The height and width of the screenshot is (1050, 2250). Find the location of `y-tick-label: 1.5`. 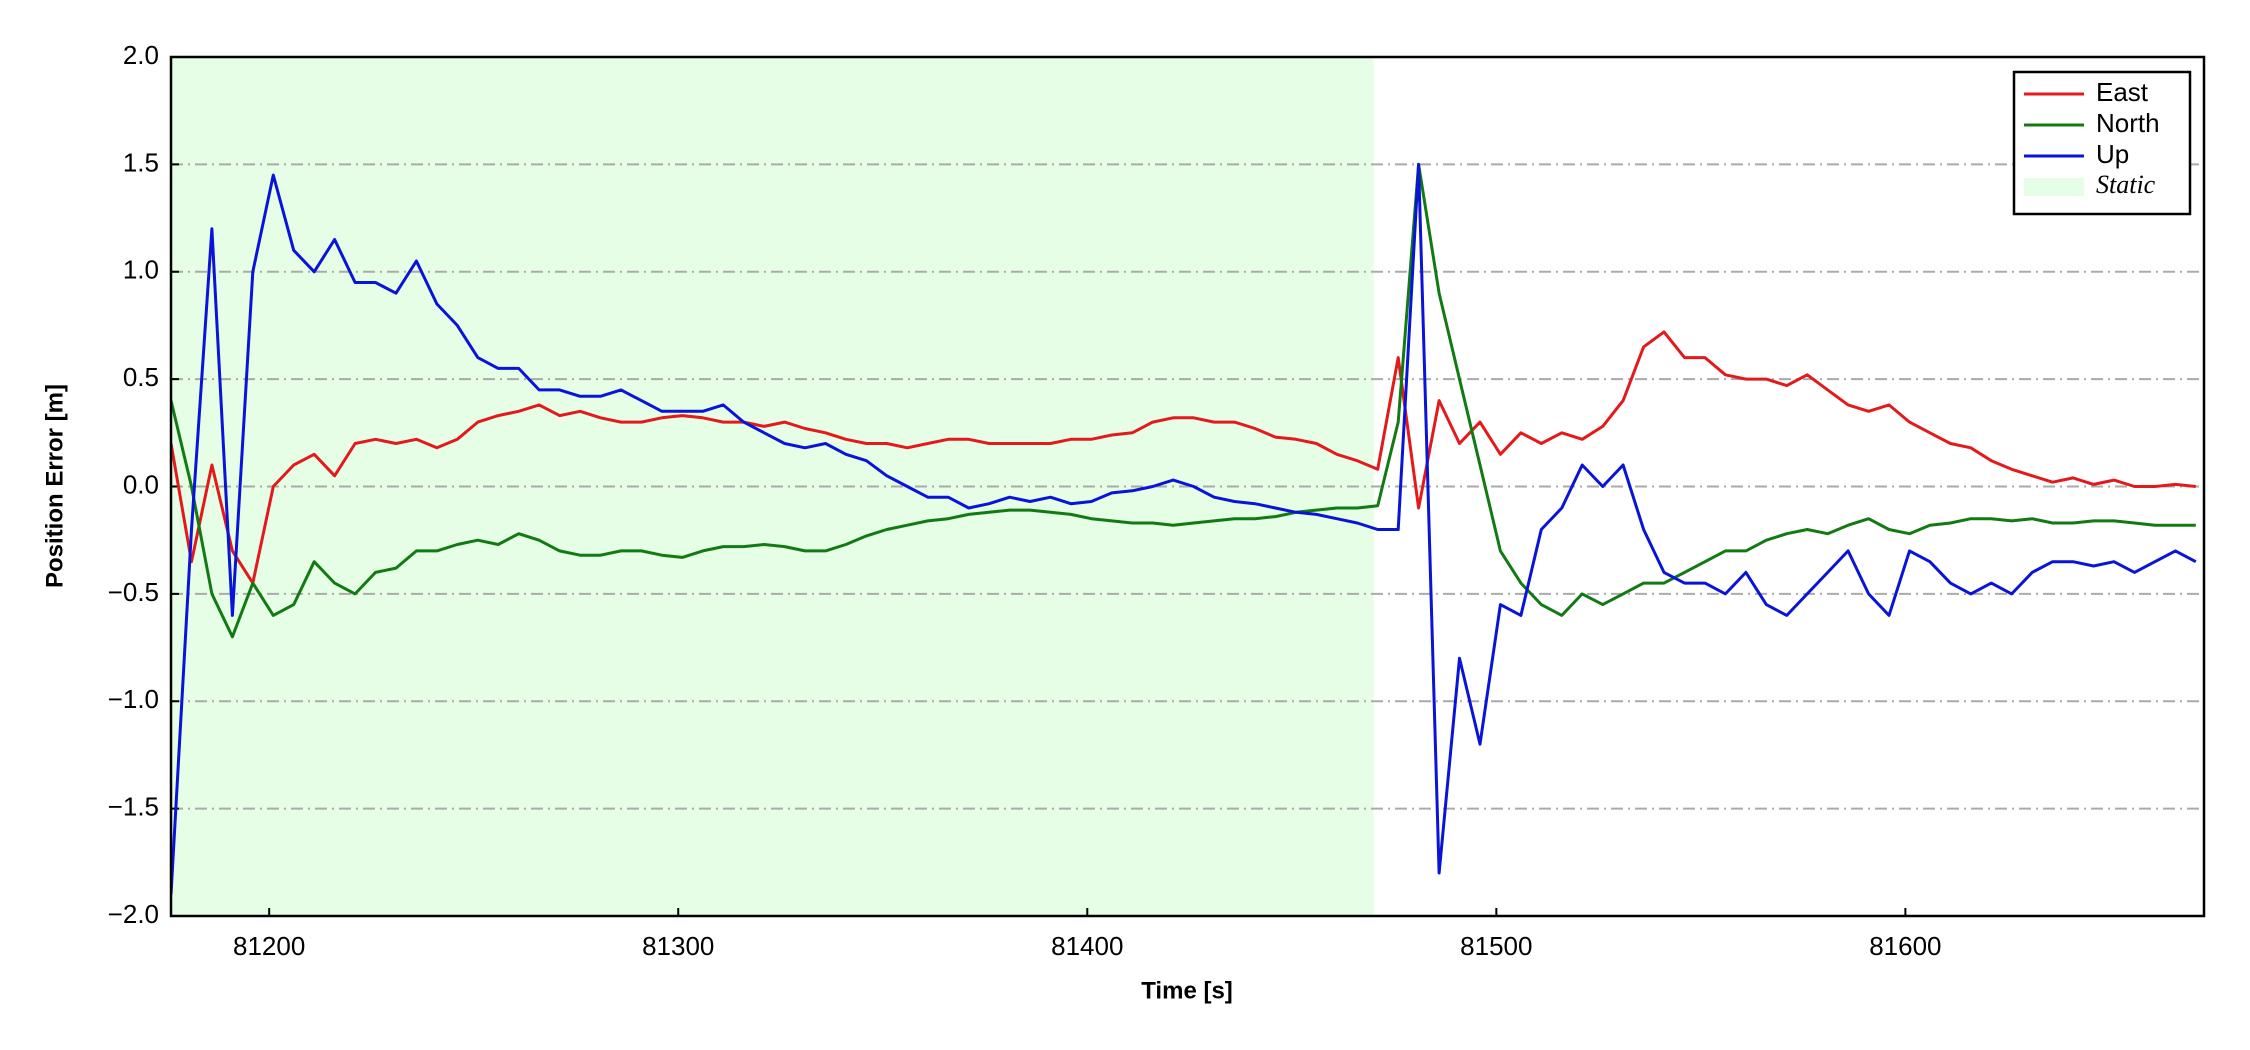

y-tick-label: 1.5 is located at coordinates (141, 162).